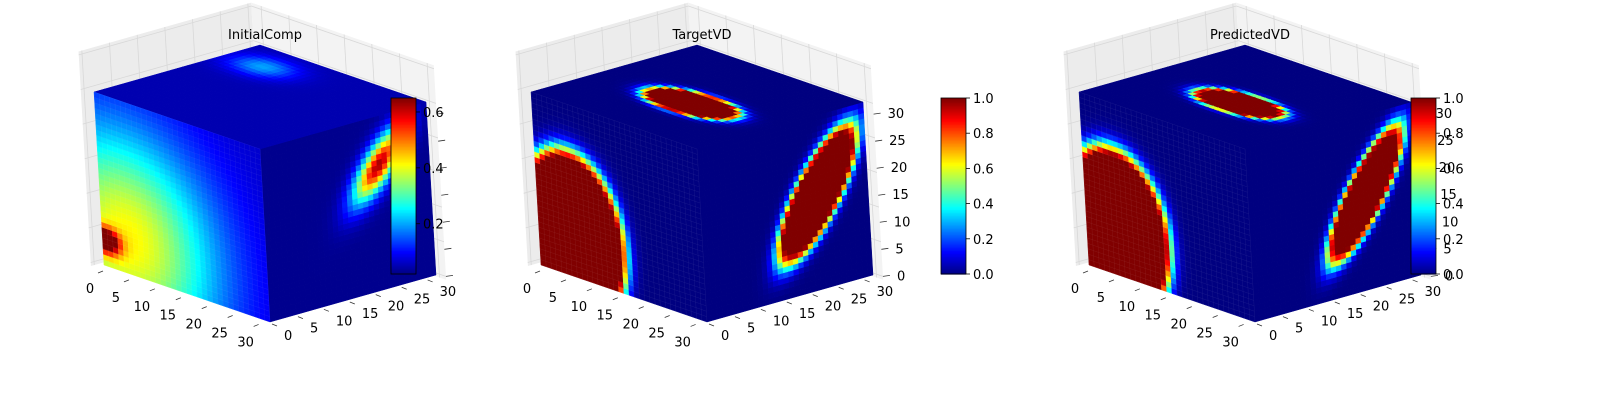 This screenshot has width=1600, height=400. Describe the element at coordinates (370, 314) in the screenshot. I see `y-tick-label: 15` at that location.